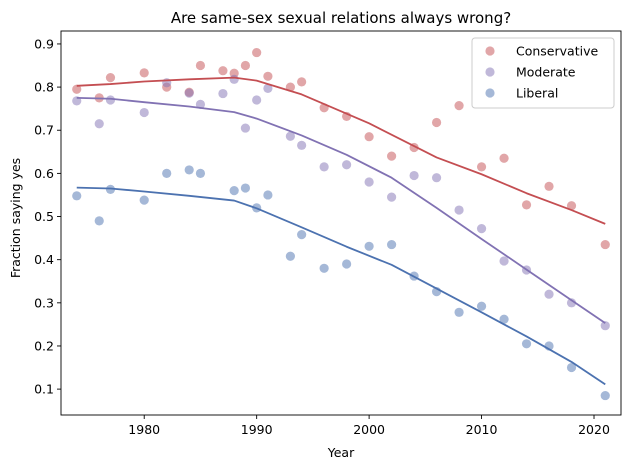  I want to click on y-tick-label: 0.2, so click(44, 345).